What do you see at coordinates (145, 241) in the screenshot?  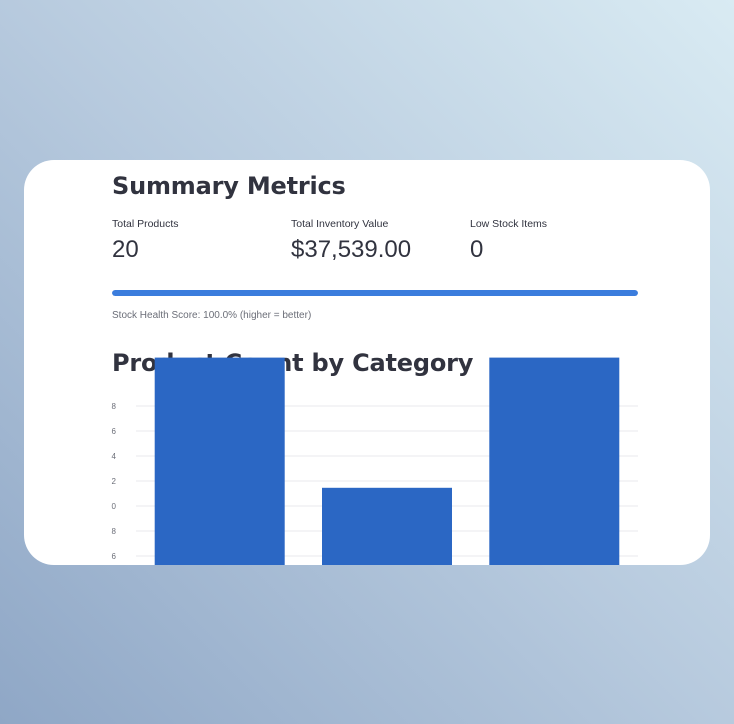 I see `metric-total-products: Total Products 20` at bounding box center [145, 241].